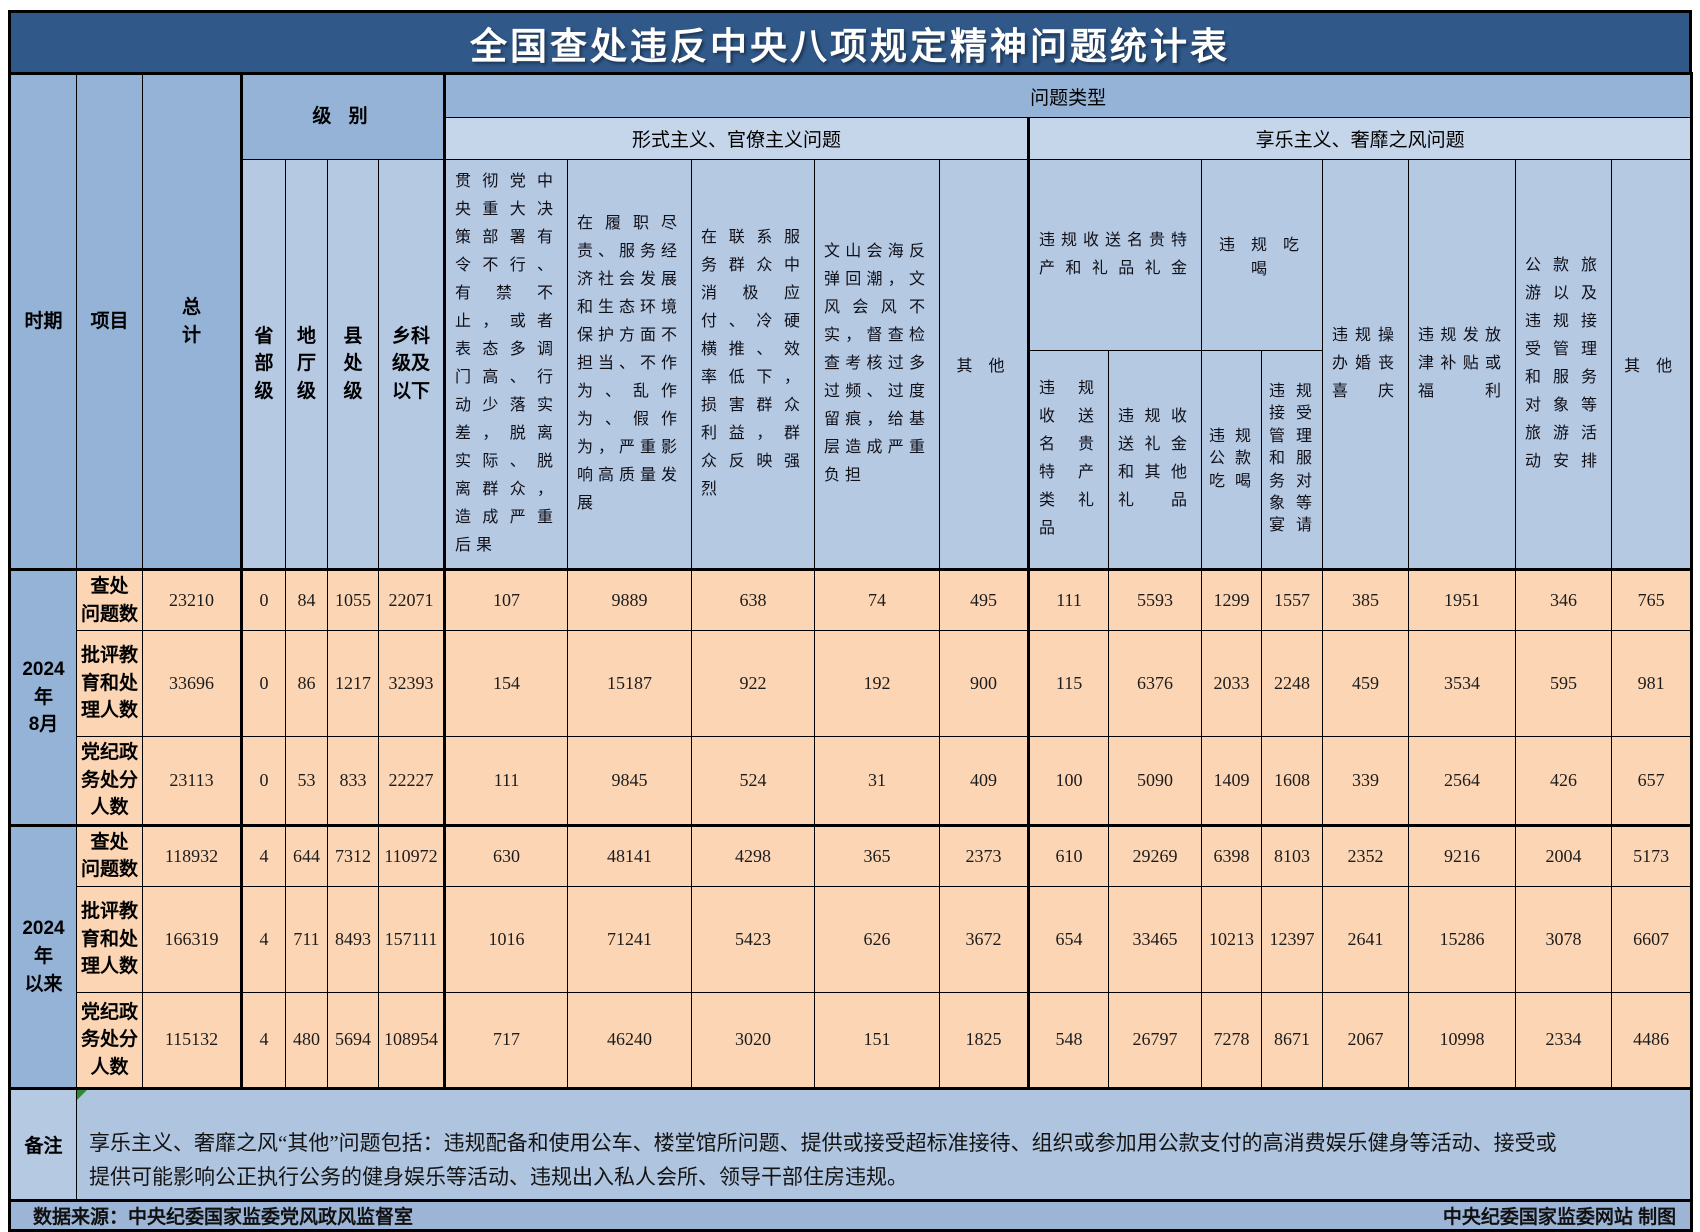 This screenshot has height=1232, width=1700. I want to click on value-cell: 9889, so click(630, 599).